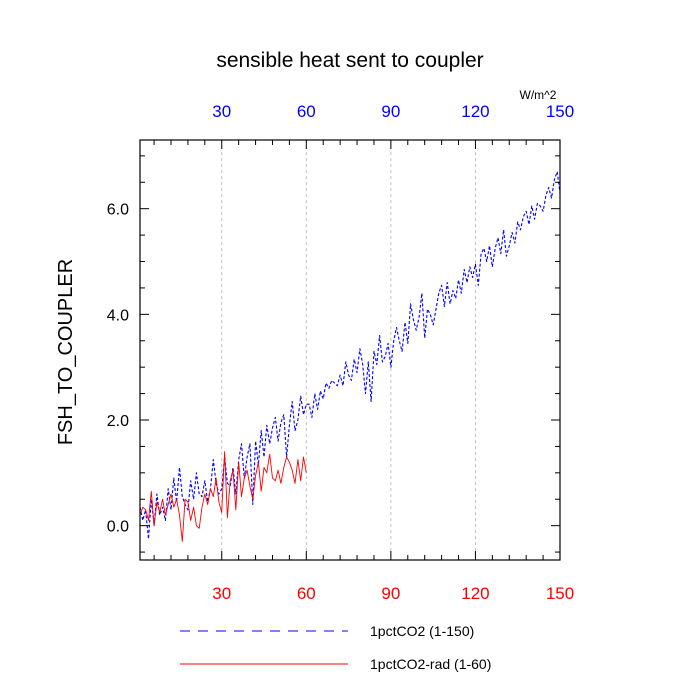 The width and height of the screenshot is (700, 700). I want to click on legend: 1pctCO2 (1-150) 1pctCO2-rad (1-60), so click(335, 647).